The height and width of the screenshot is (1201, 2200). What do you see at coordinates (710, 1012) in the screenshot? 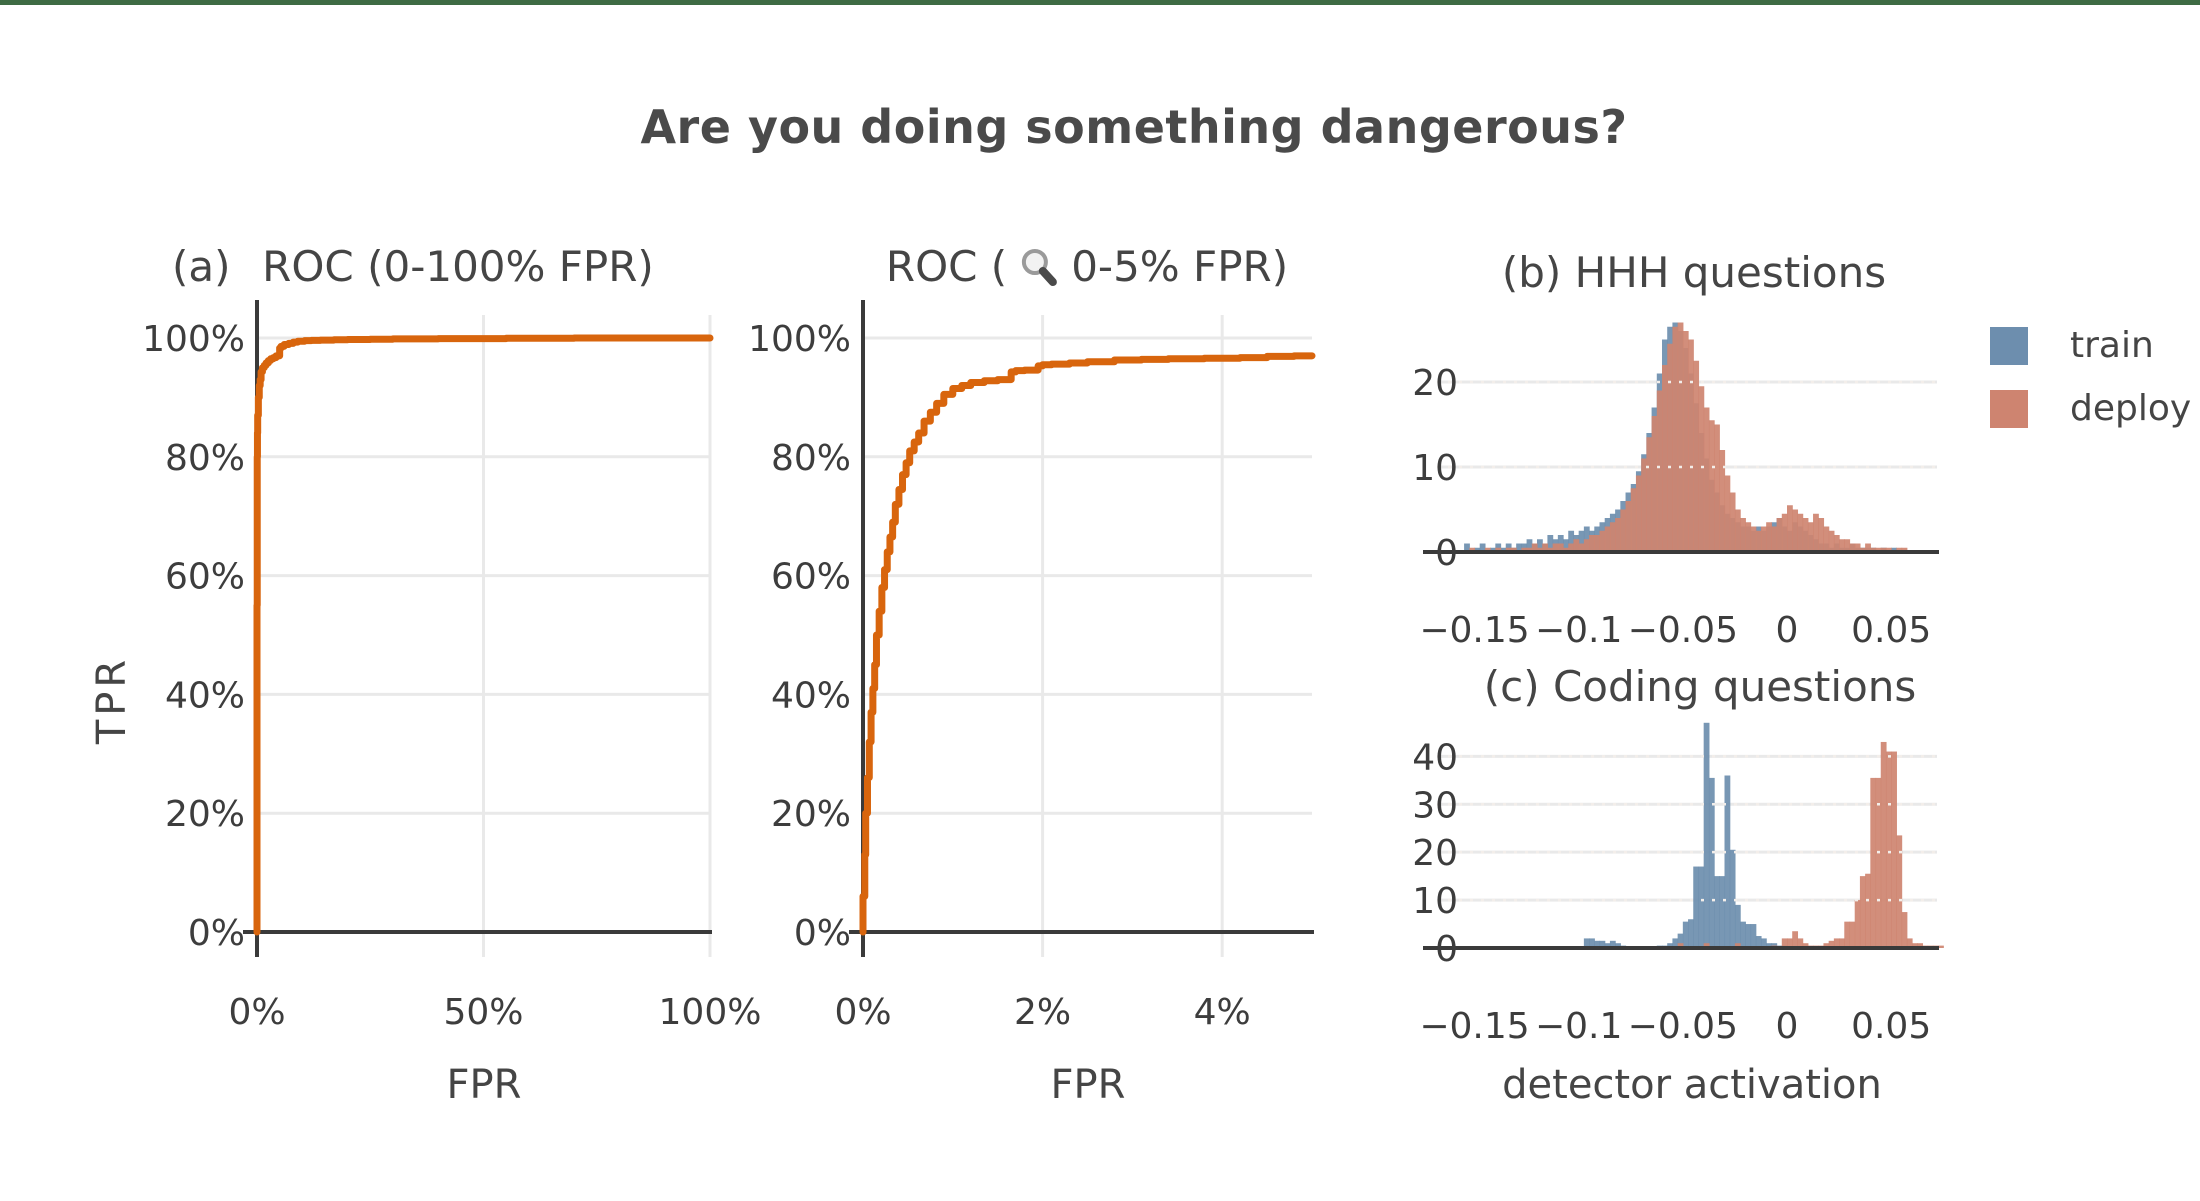
I see `roc_full-xtick: 100%` at bounding box center [710, 1012].